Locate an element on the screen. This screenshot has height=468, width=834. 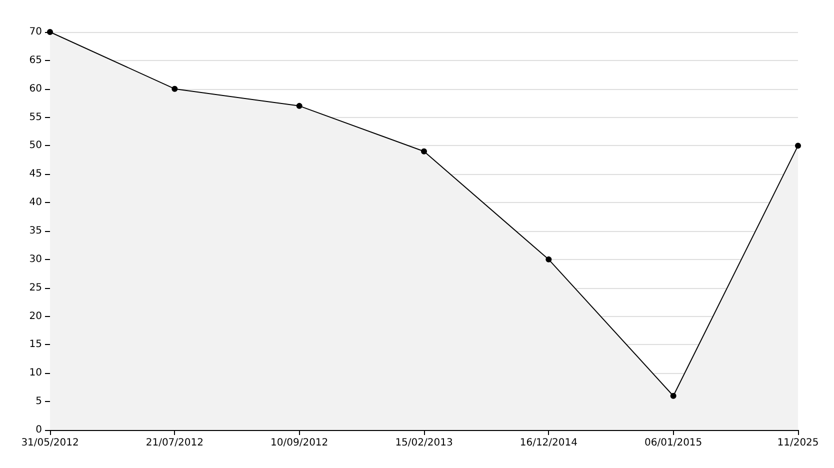
y-tick-label: 40 is located at coordinates (35, 202).